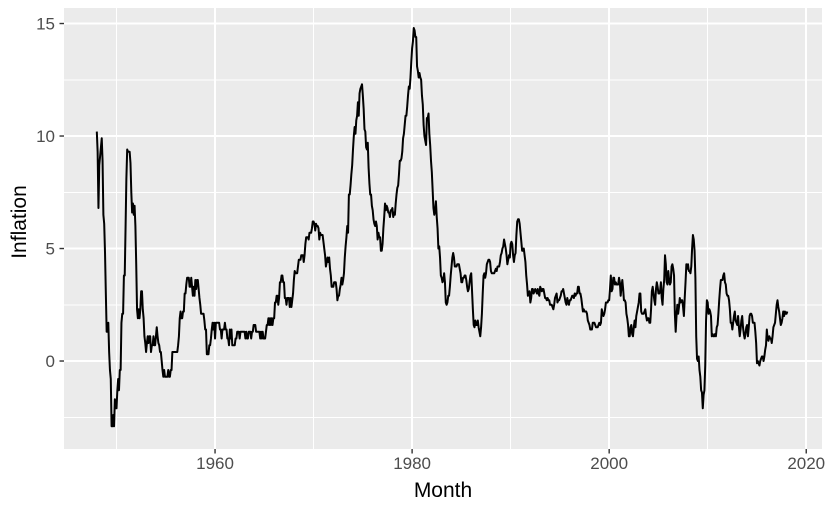  Describe the element at coordinates (50, 361) in the screenshot. I see `y-tick-label: 0` at that location.